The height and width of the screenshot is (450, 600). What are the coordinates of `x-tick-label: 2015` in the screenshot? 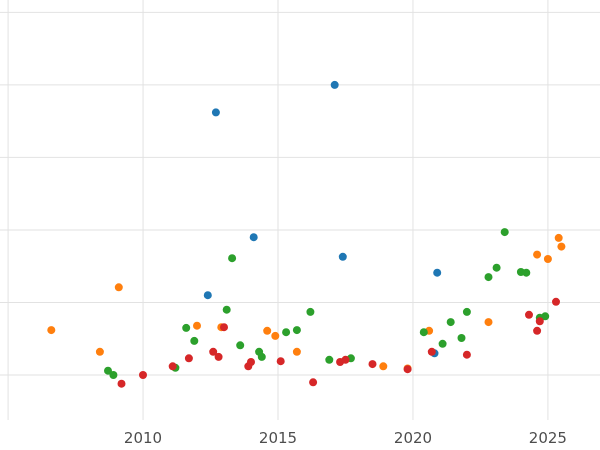 It's located at (278, 438).